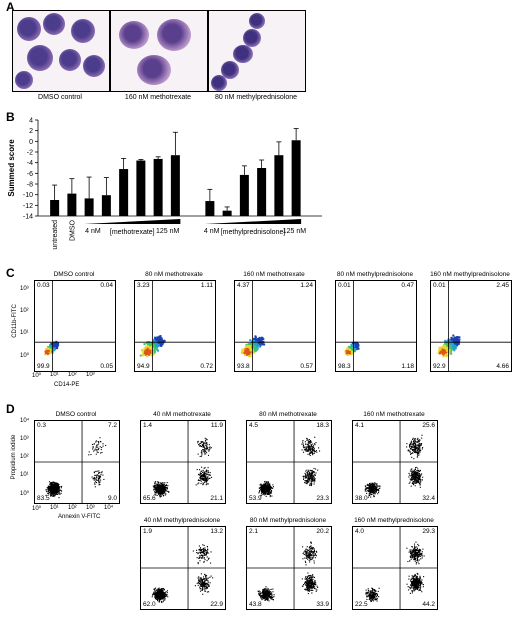  Describe the element at coordinates (72, 230) in the screenshot. I see `label-dmso: DMSO` at that location.